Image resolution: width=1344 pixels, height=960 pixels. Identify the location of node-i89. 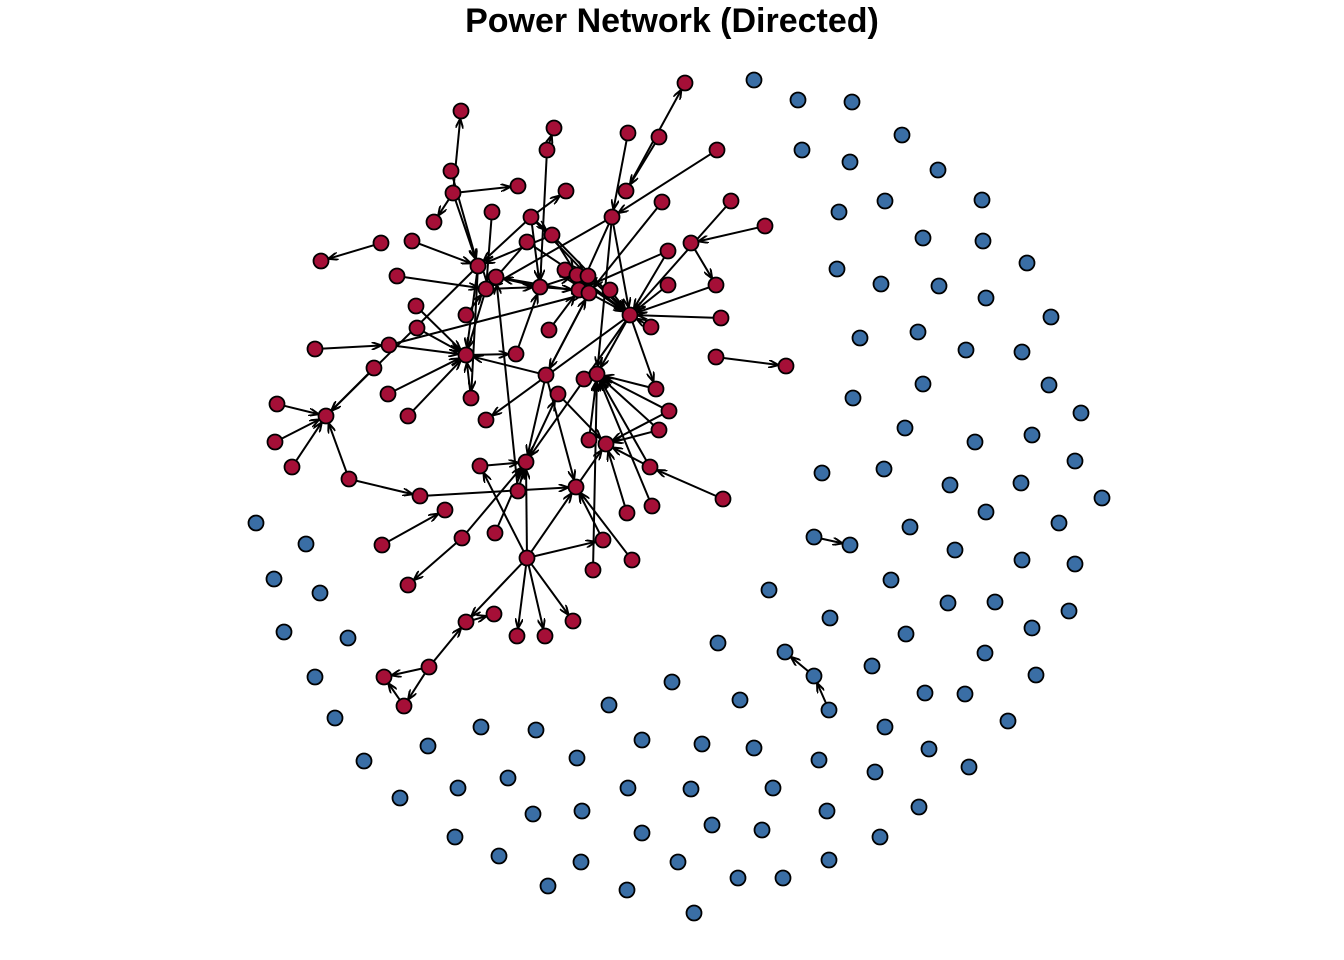
(691, 789).